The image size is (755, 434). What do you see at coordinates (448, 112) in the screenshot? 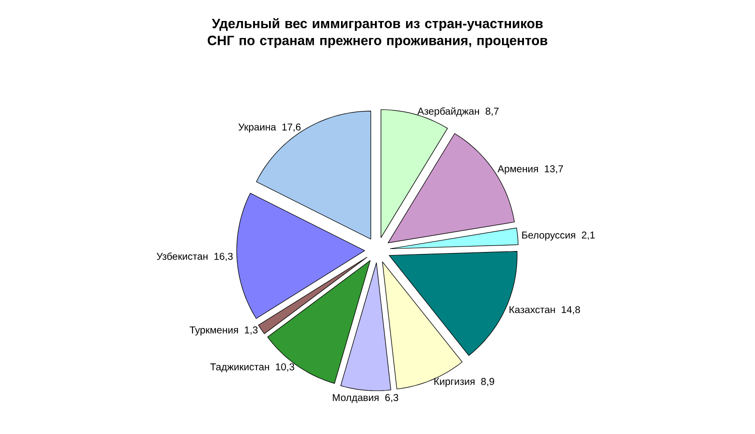
I see `slice-label: Азербайджан` at bounding box center [448, 112].